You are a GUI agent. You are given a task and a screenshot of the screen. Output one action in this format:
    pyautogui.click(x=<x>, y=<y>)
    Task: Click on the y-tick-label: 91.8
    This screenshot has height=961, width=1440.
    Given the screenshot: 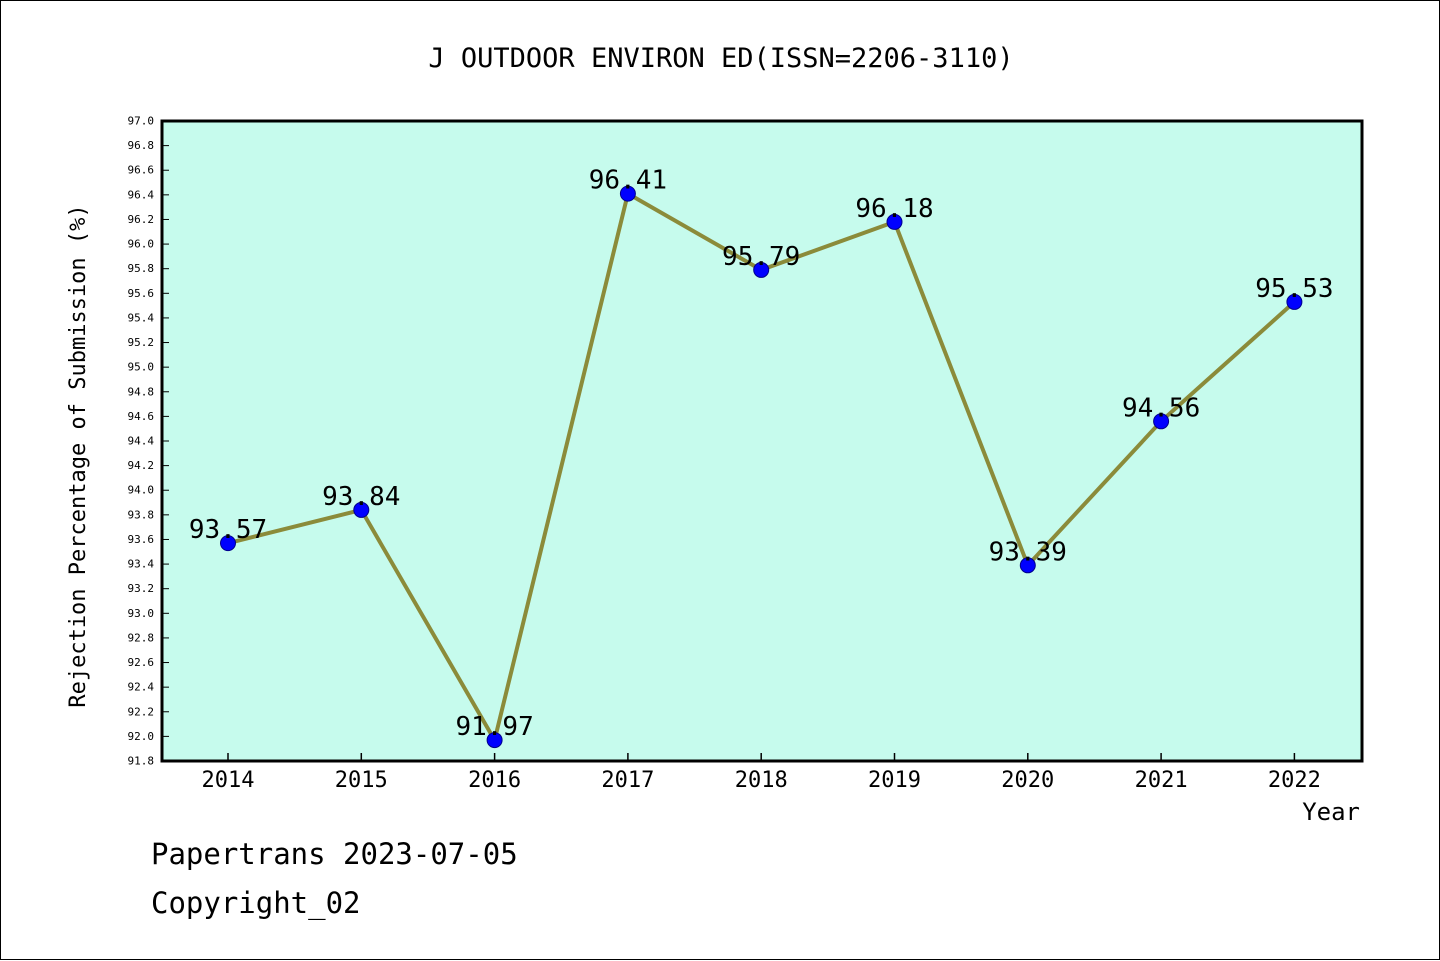 What is the action you would take?
    pyautogui.click(x=141, y=761)
    